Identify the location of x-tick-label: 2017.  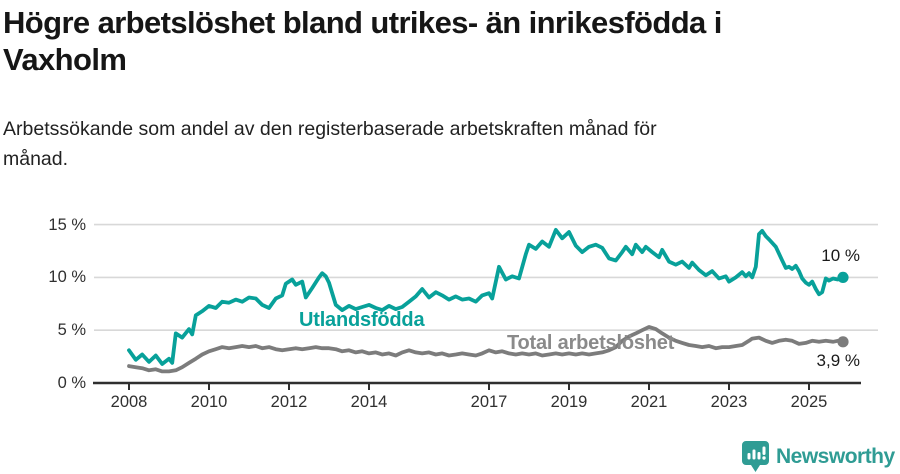
(489, 402).